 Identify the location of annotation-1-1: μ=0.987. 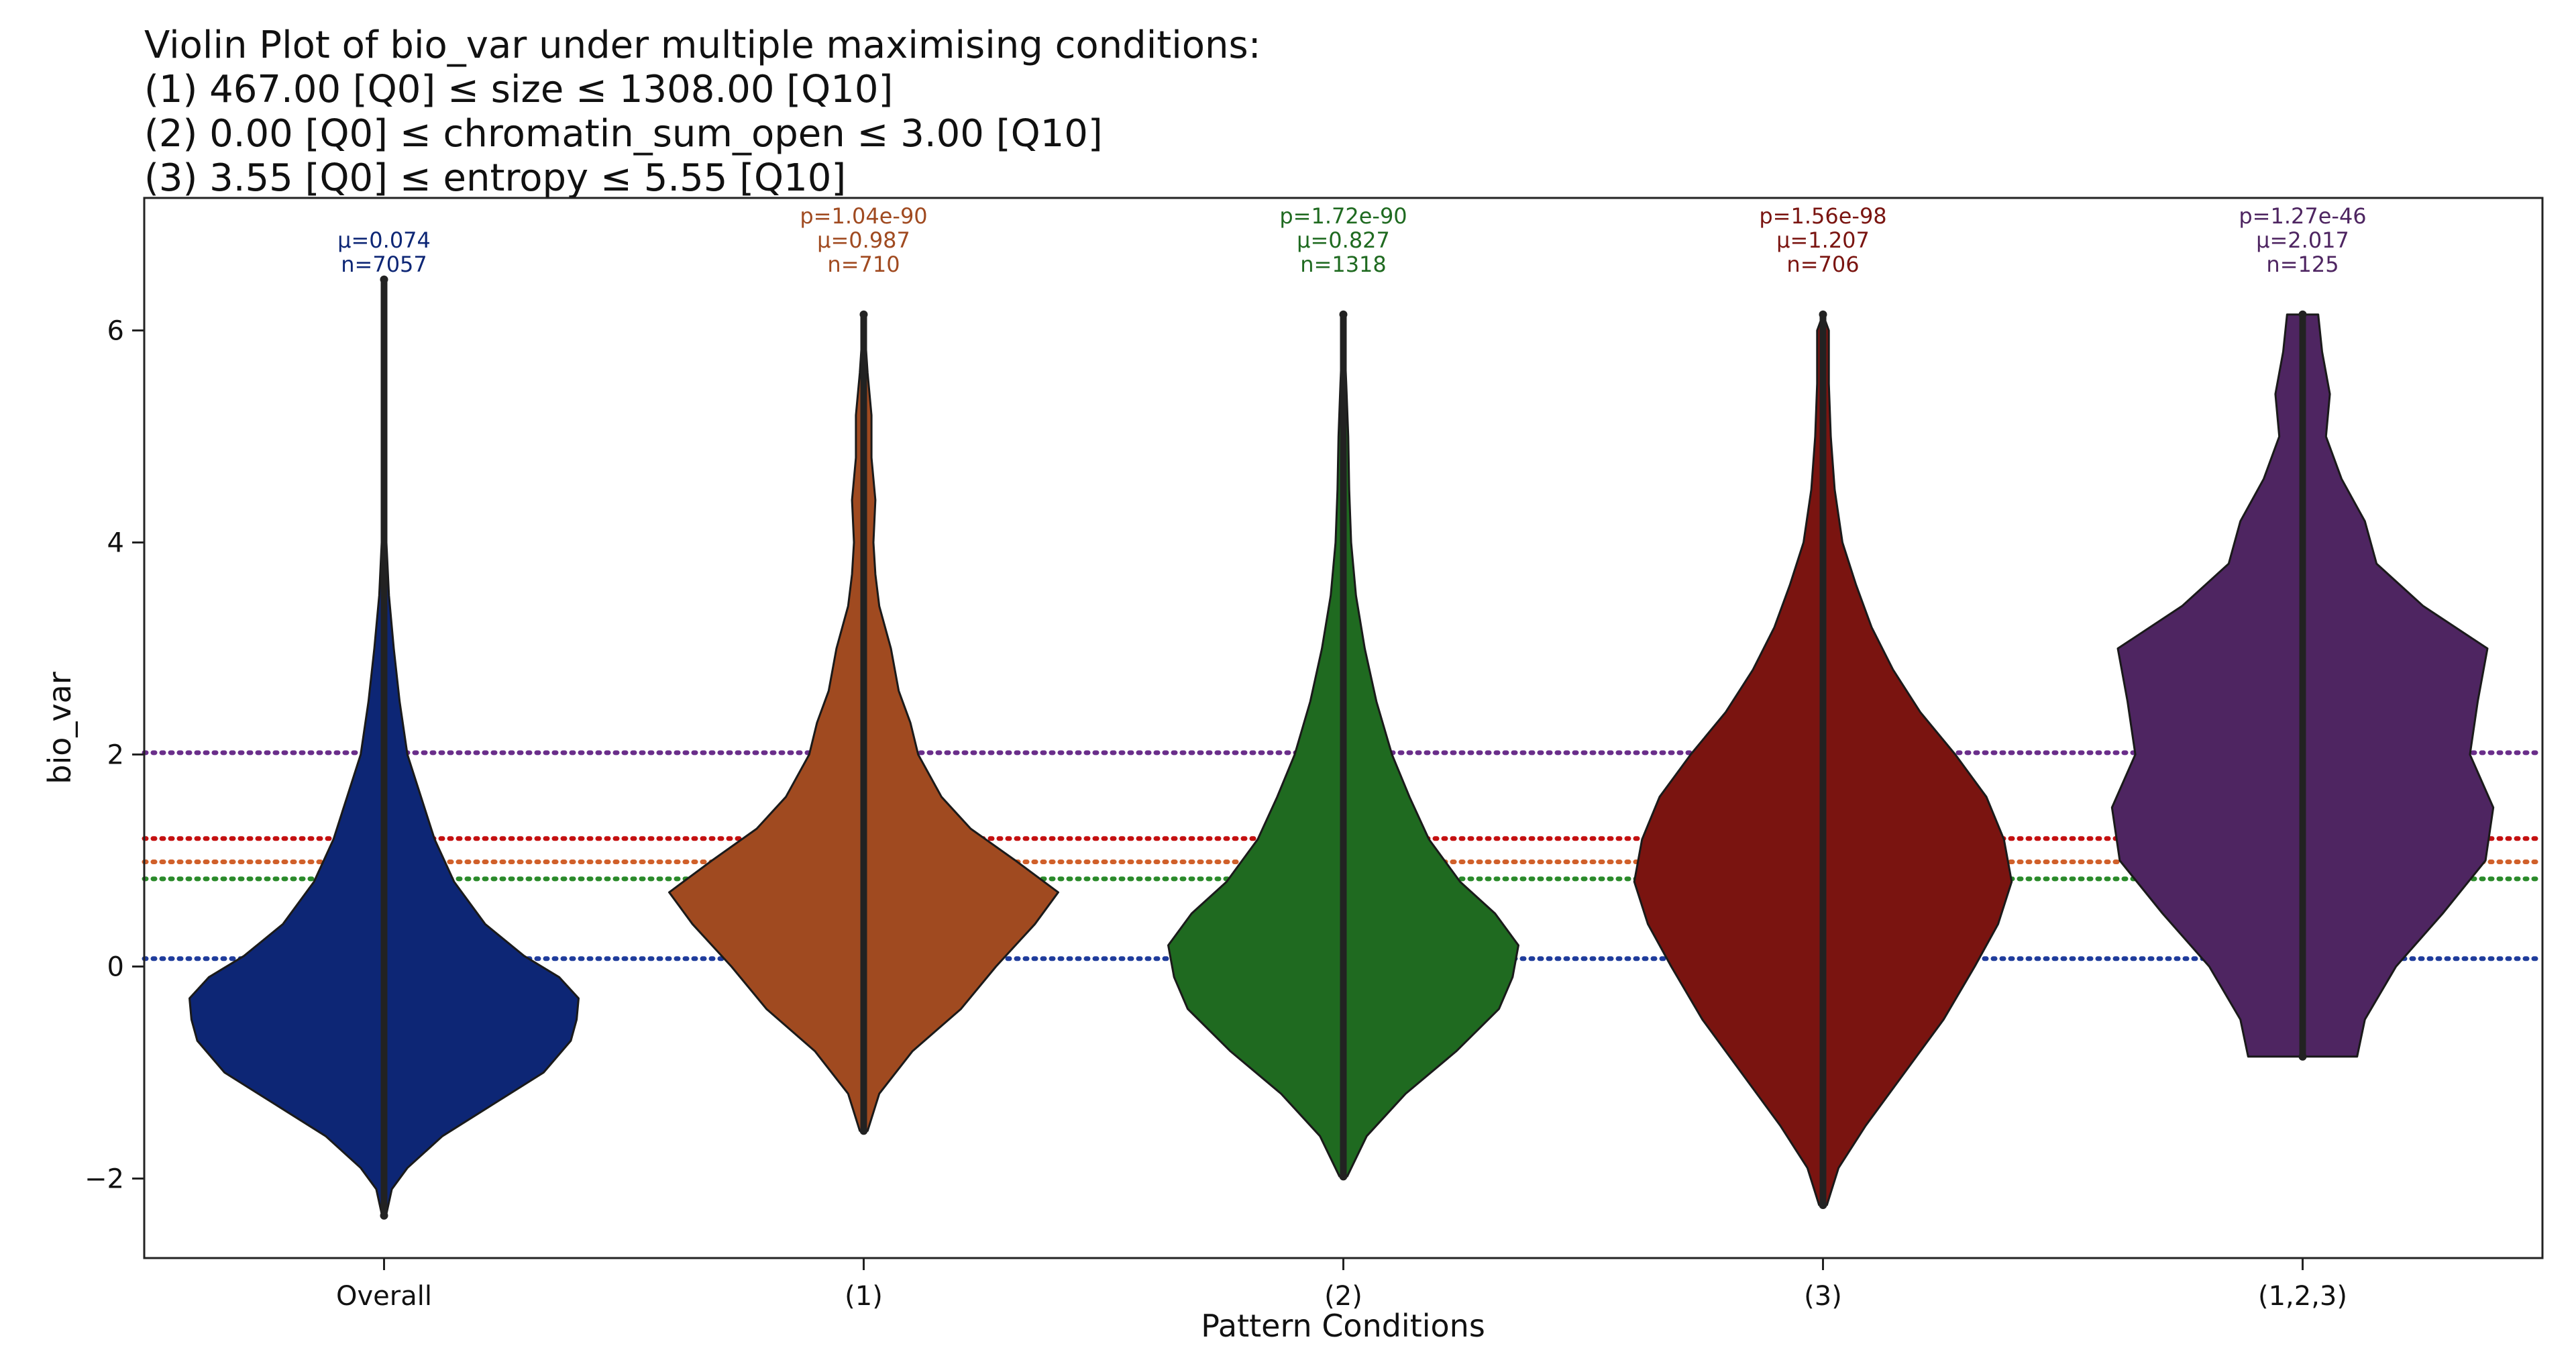
(863, 240).